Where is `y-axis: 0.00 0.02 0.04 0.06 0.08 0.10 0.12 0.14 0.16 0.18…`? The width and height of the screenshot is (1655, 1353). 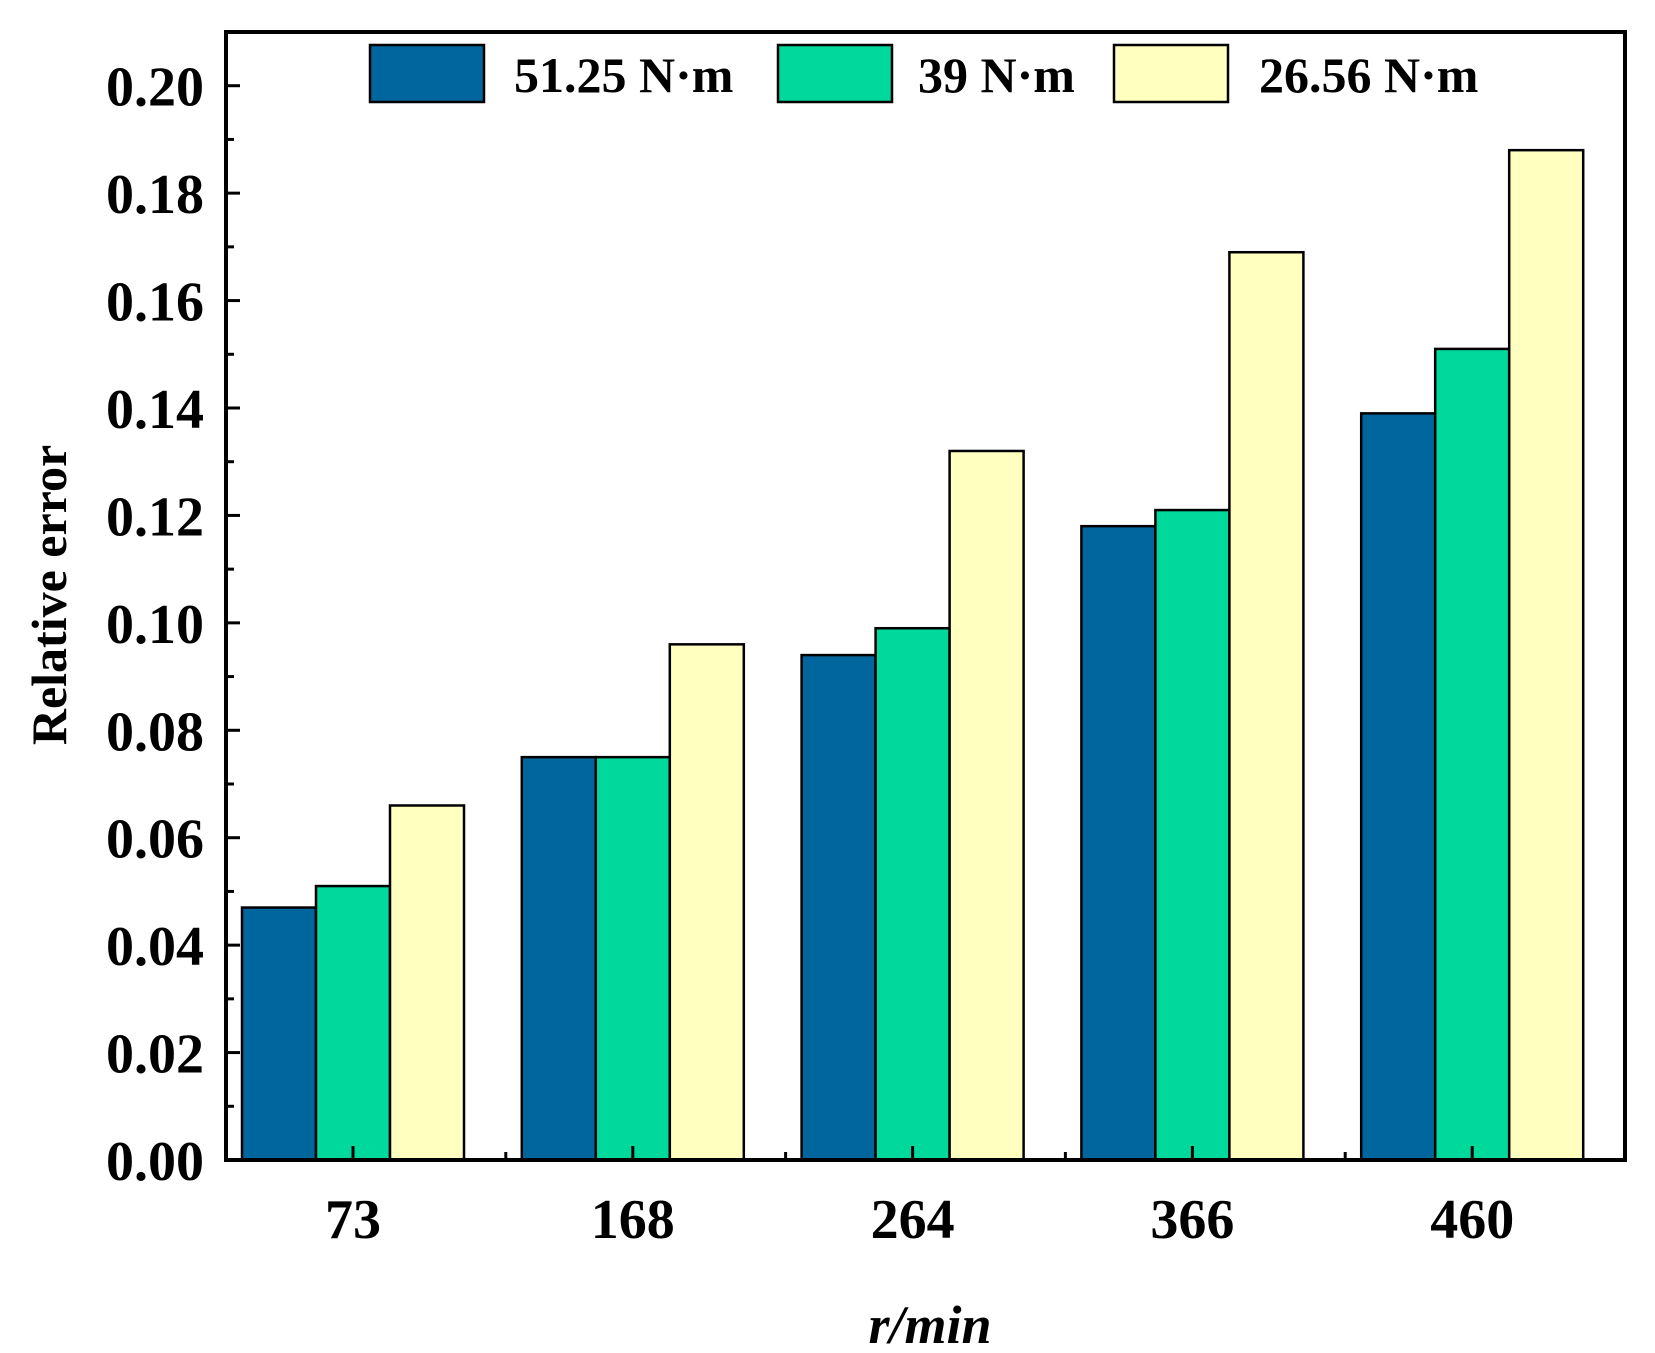
y-axis: 0.00 0.02 0.04 0.06 0.08 0.10 0.12 0.14 0.16 0.18… is located at coordinates (173, 625).